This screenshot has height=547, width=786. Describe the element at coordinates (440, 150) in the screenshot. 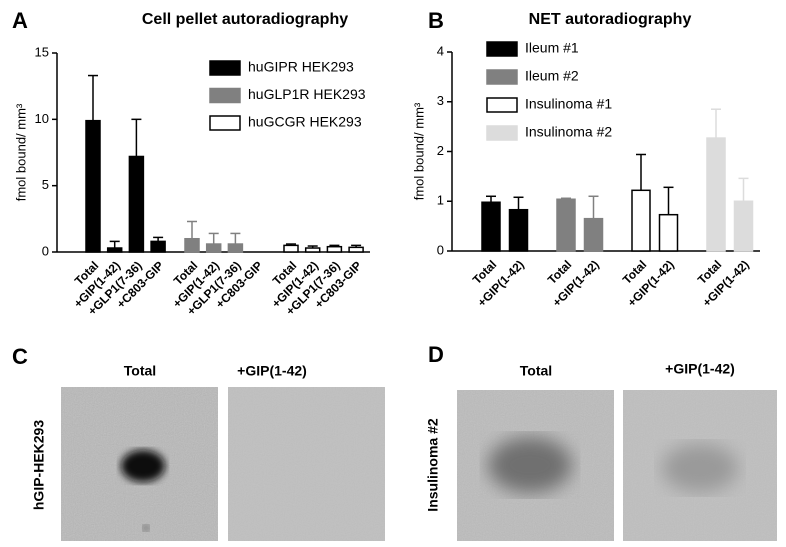

I see `y-tick-label: 2` at that location.